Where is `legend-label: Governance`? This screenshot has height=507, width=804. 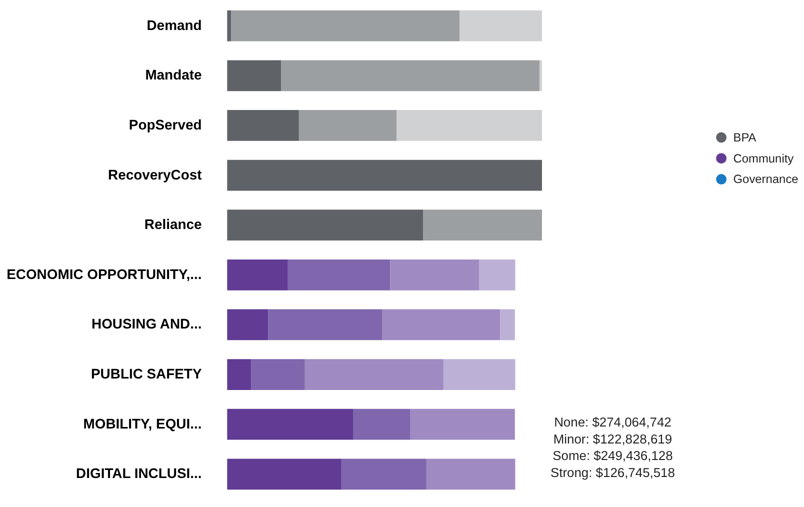 legend-label: Governance is located at coordinates (766, 179).